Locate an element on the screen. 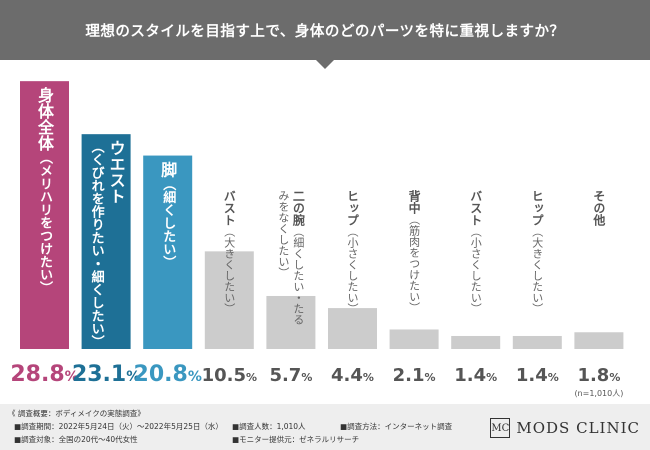 The image size is (650, 450). category-main-8: バスト is located at coordinates (476, 208).